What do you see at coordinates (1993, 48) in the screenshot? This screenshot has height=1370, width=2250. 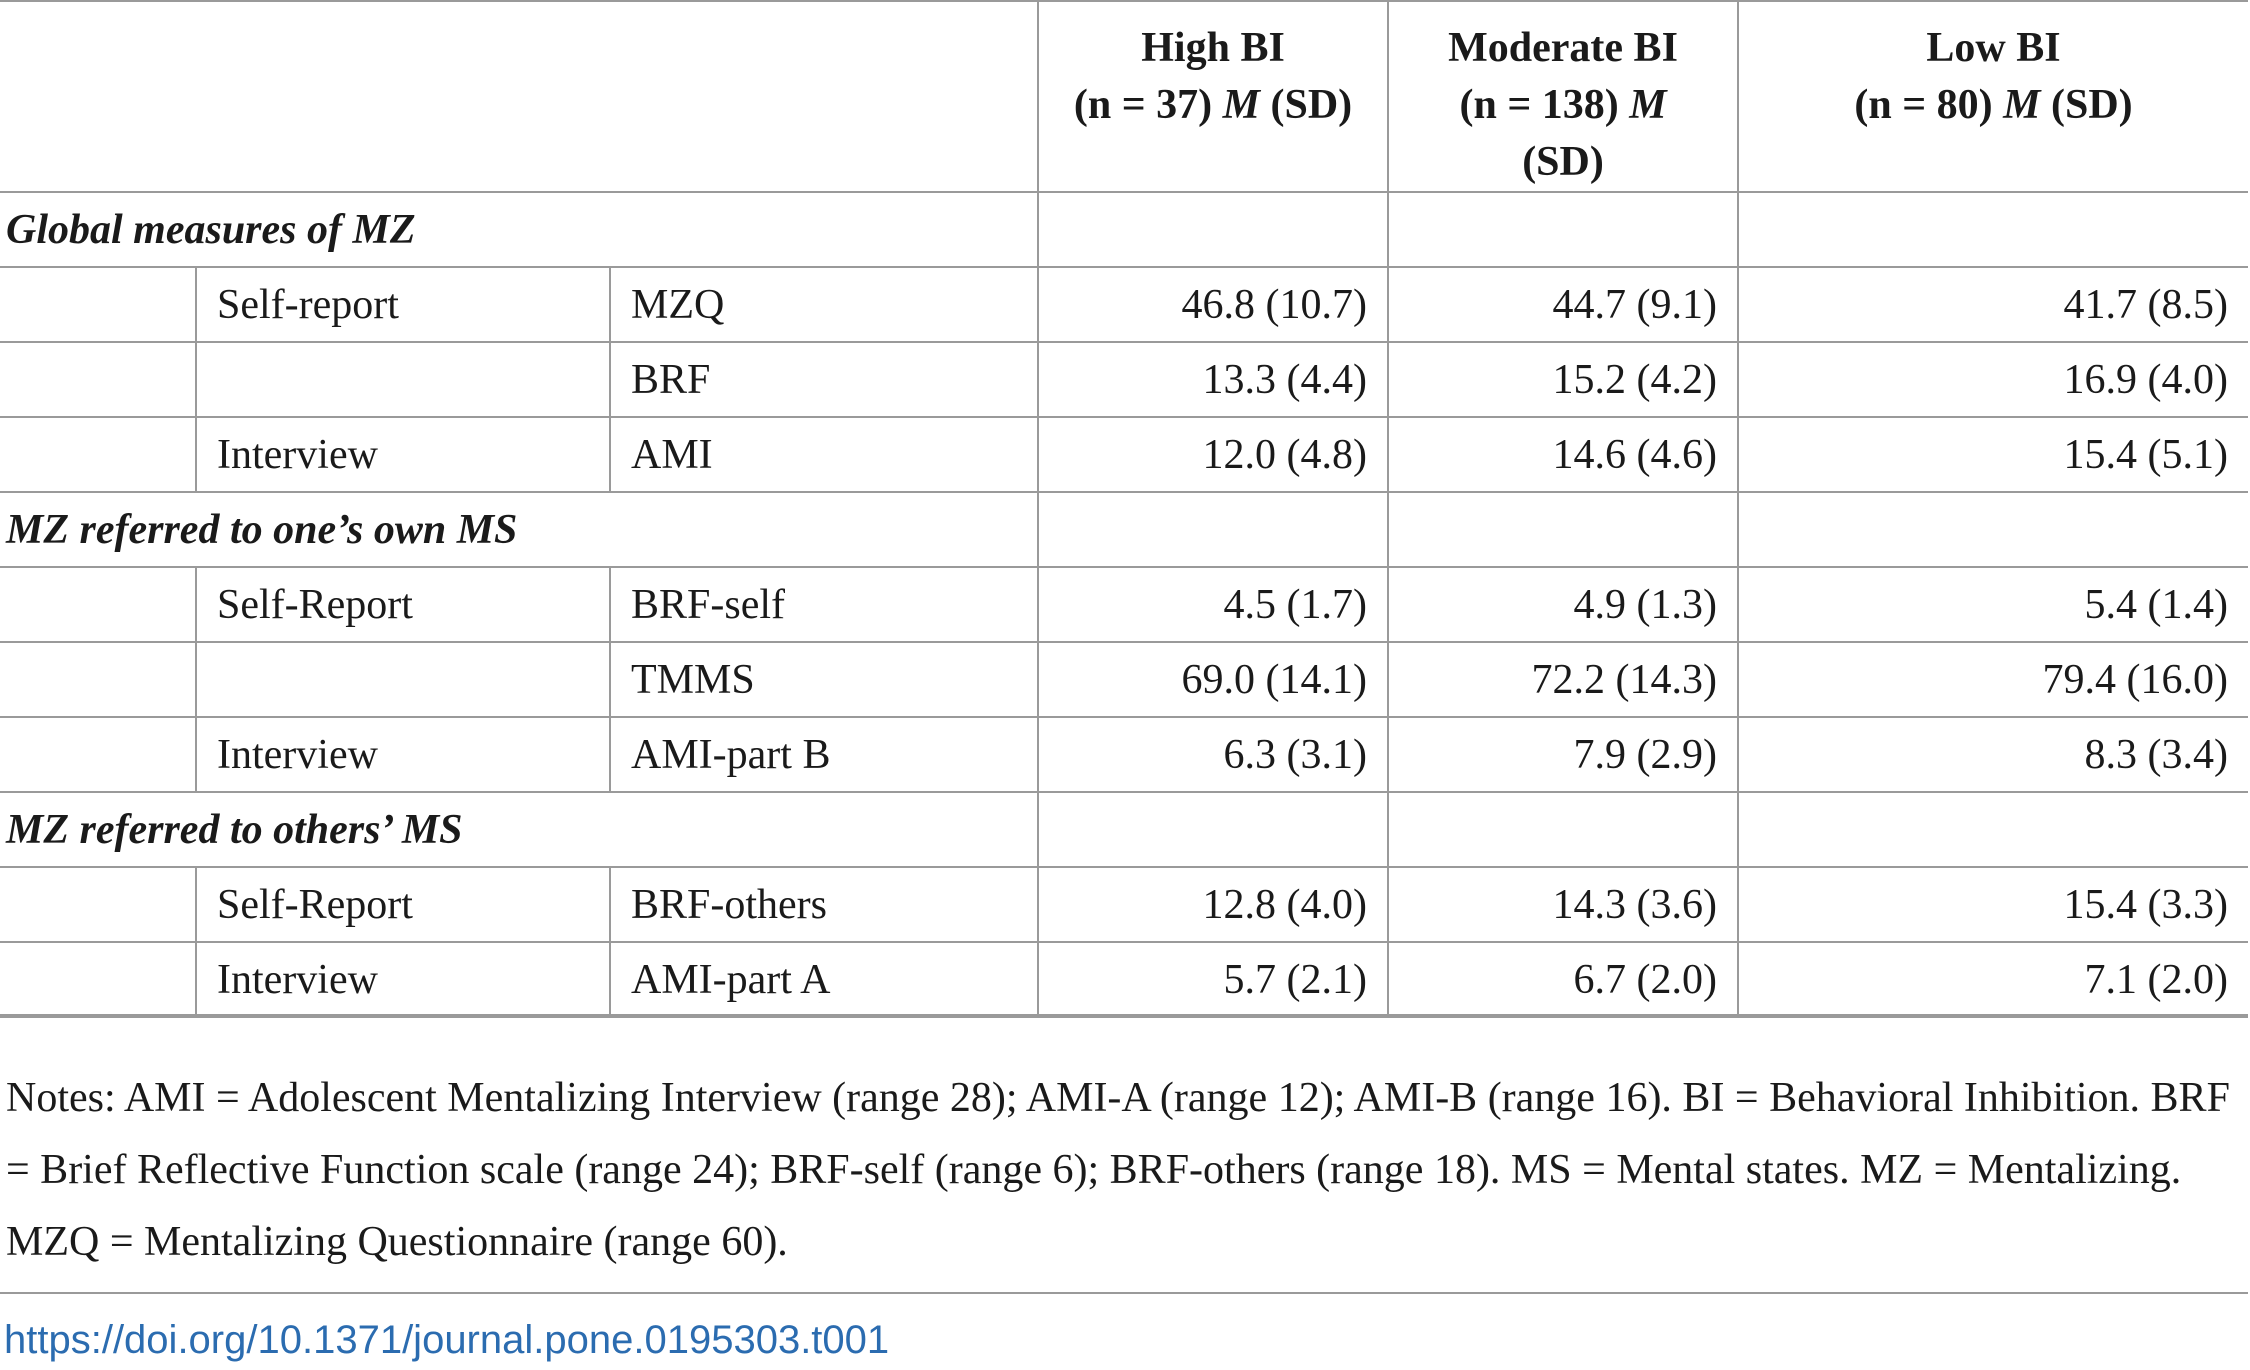 I see `header-low-bi-label: Low BI` at bounding box center [1993, 48].